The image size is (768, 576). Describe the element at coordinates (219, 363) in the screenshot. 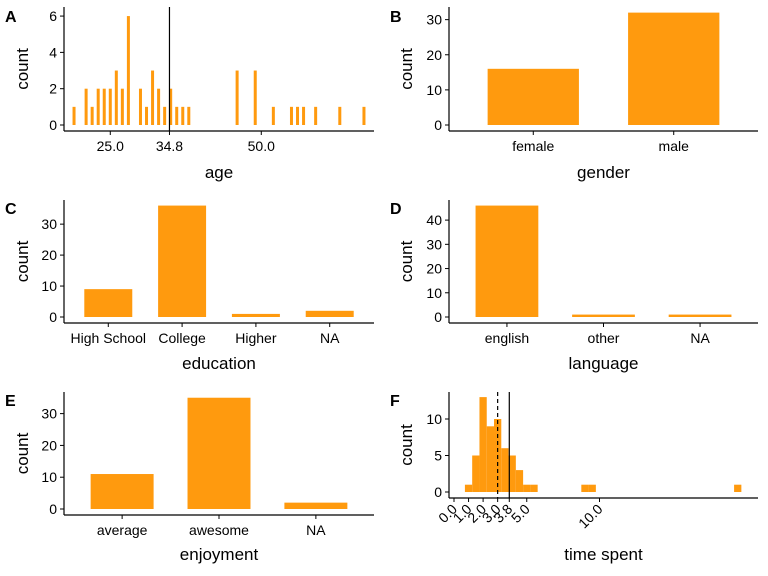

I see `x-axis-title: education` at that location.